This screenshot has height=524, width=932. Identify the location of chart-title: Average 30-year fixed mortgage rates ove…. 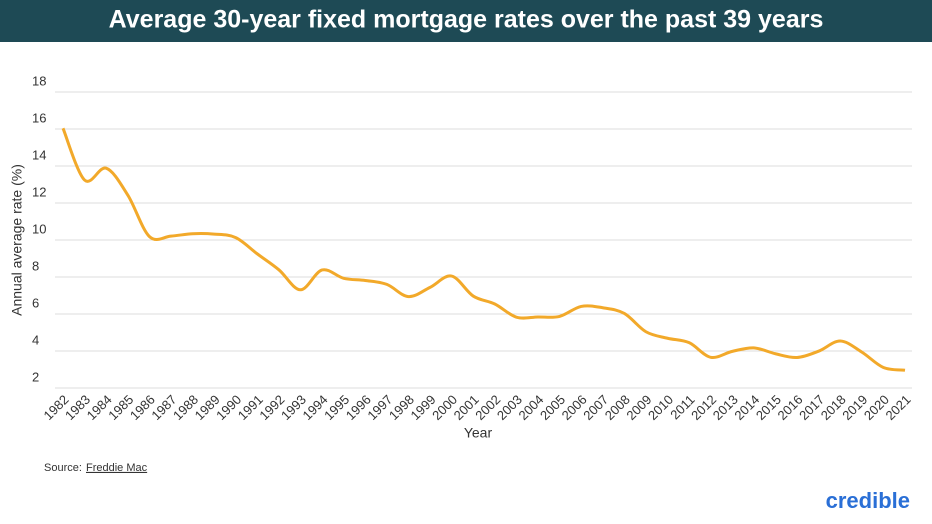
(466, 20).